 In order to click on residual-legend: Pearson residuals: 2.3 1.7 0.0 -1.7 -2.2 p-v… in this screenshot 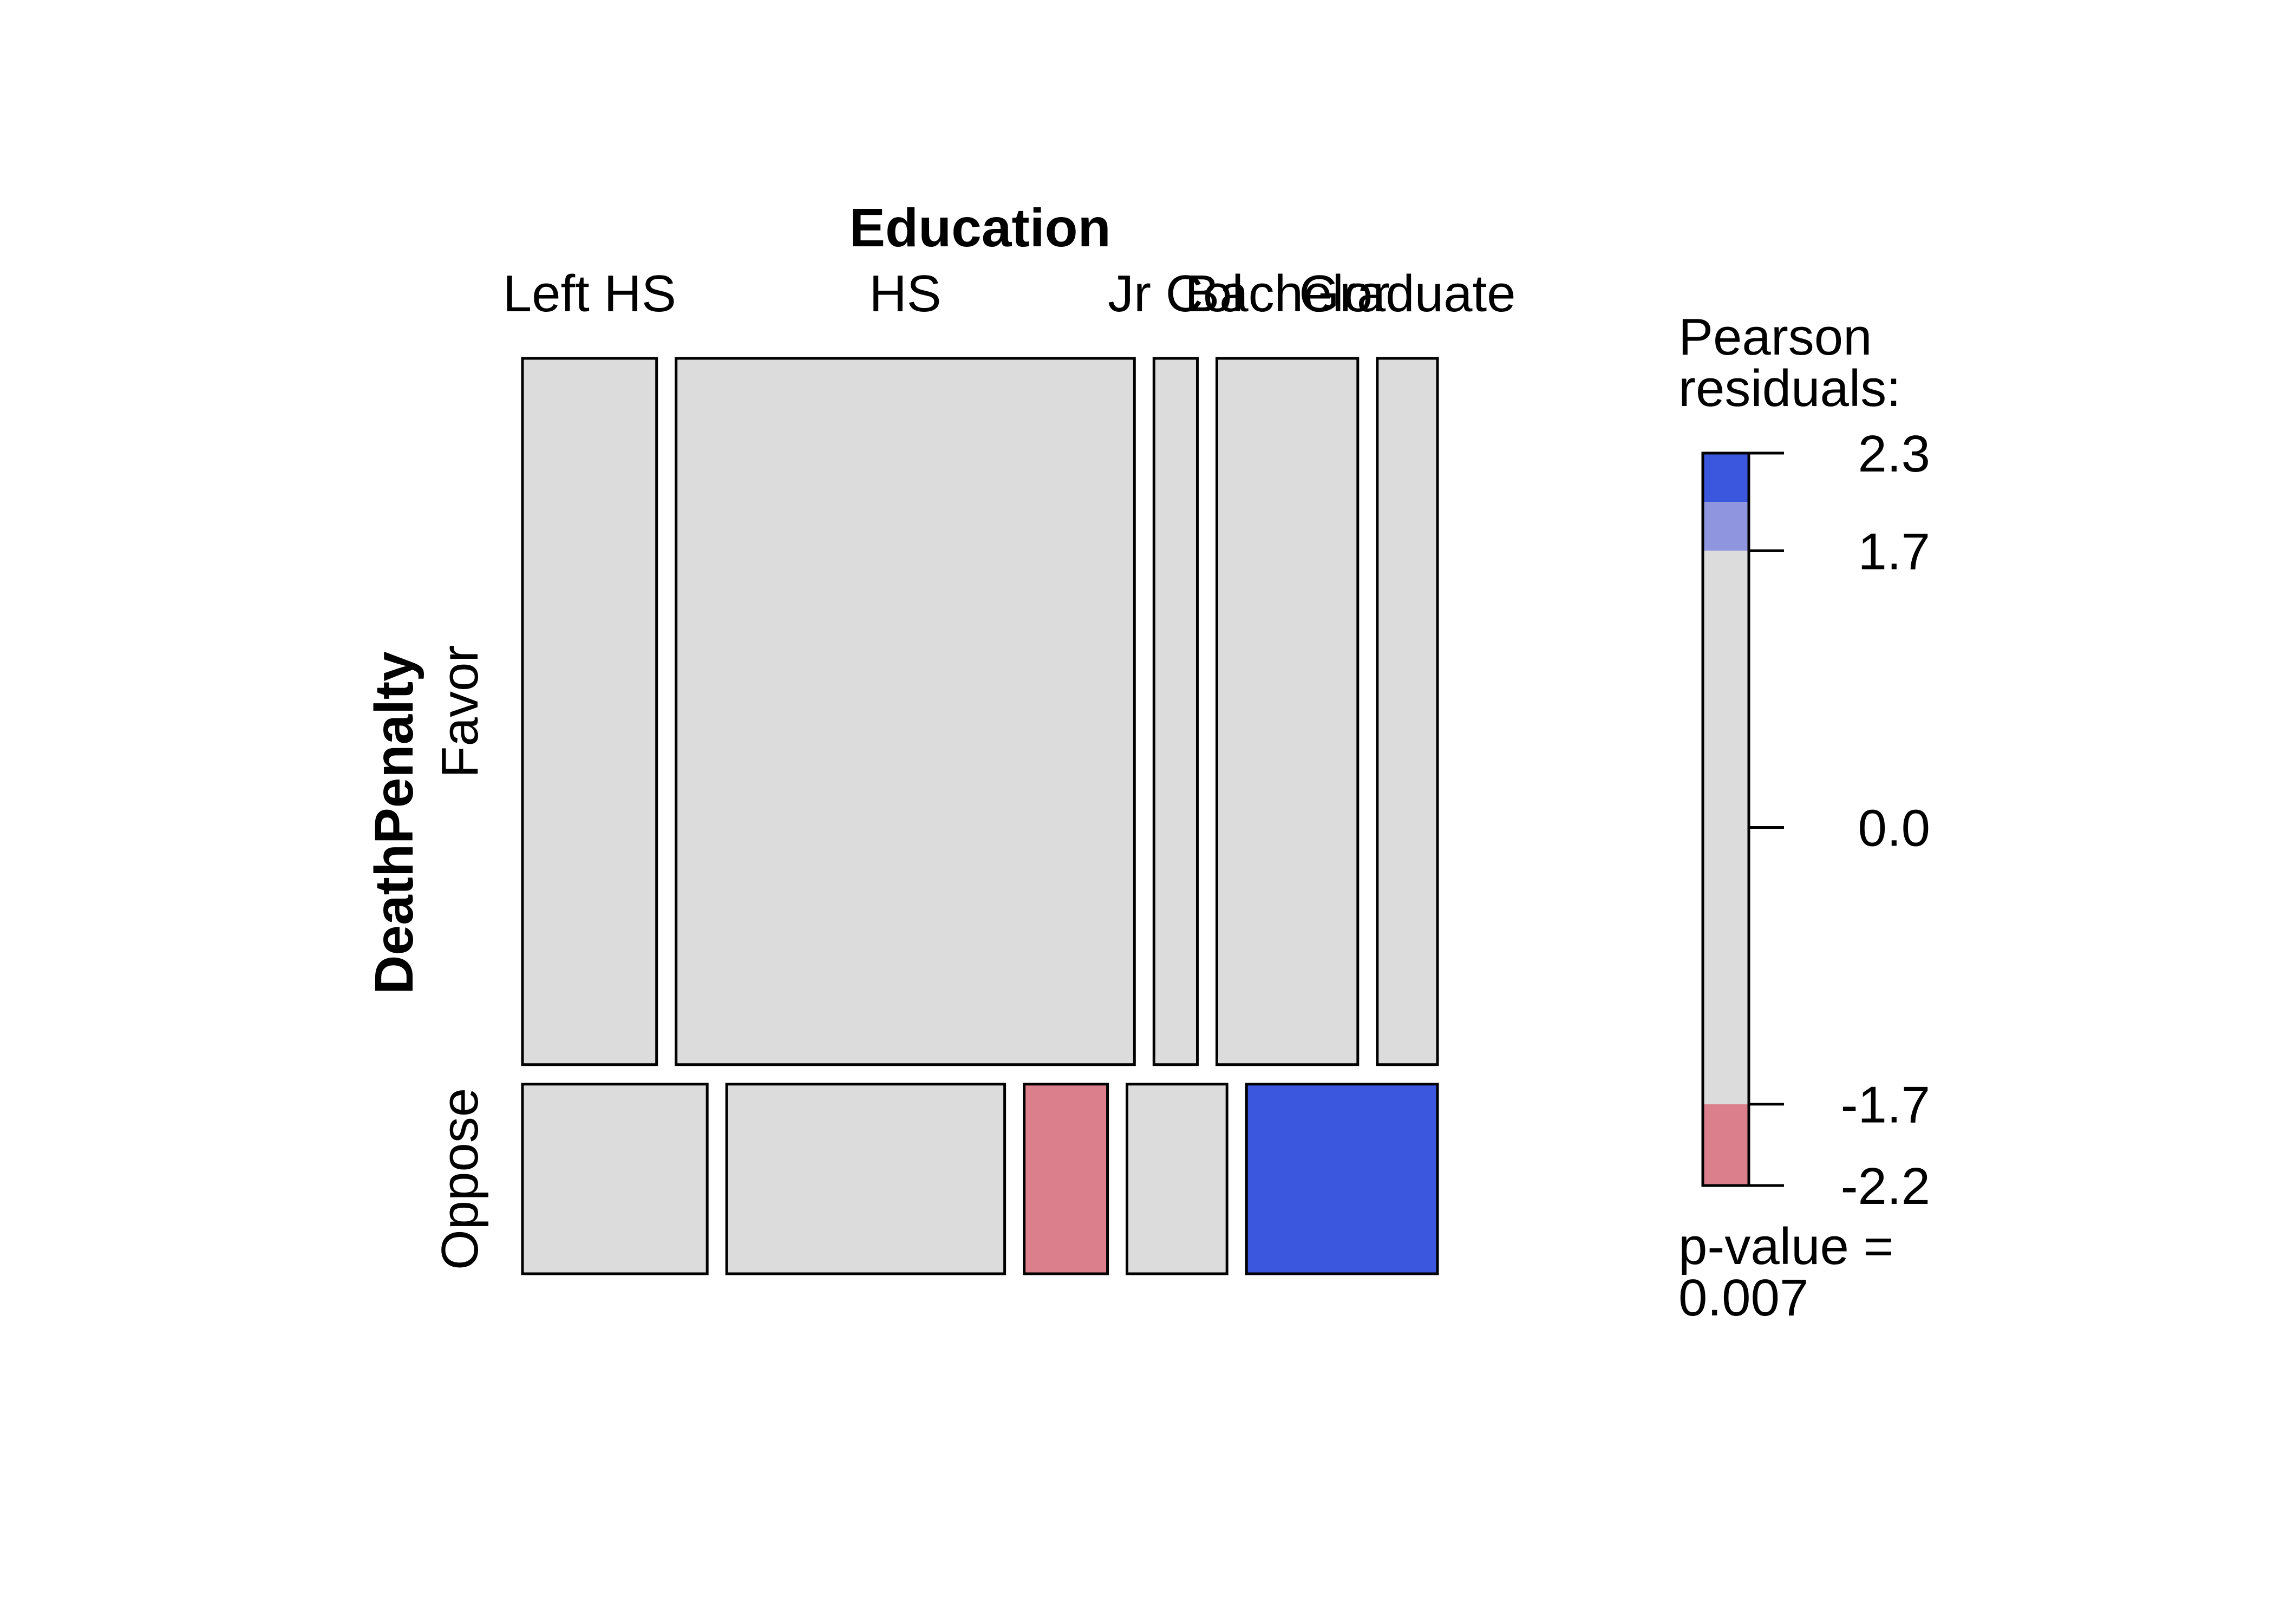, I will do `click(1804, 817)`.